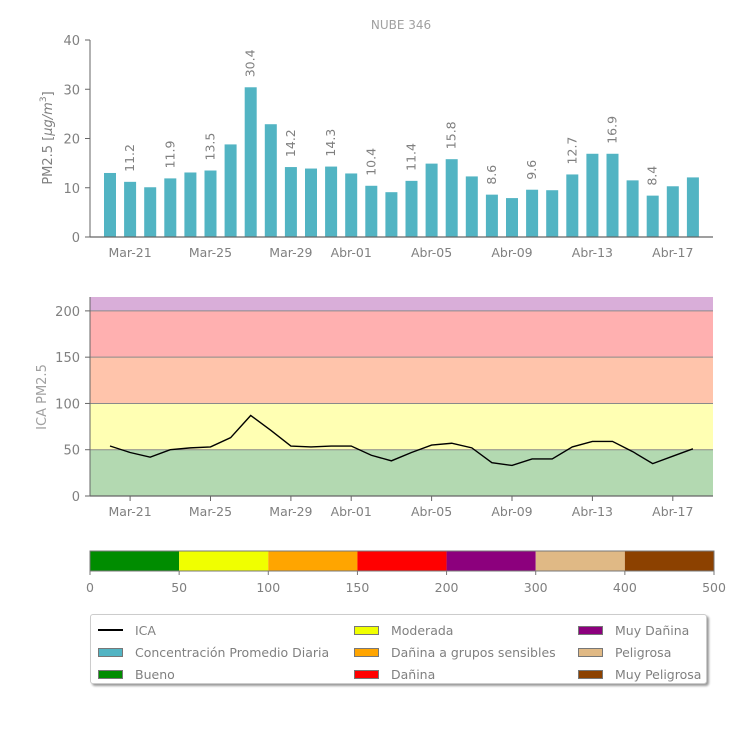  Describe the element at coordinates (491, 175) in the screenshot. I see `bar-data-label: 8.6` at that location.